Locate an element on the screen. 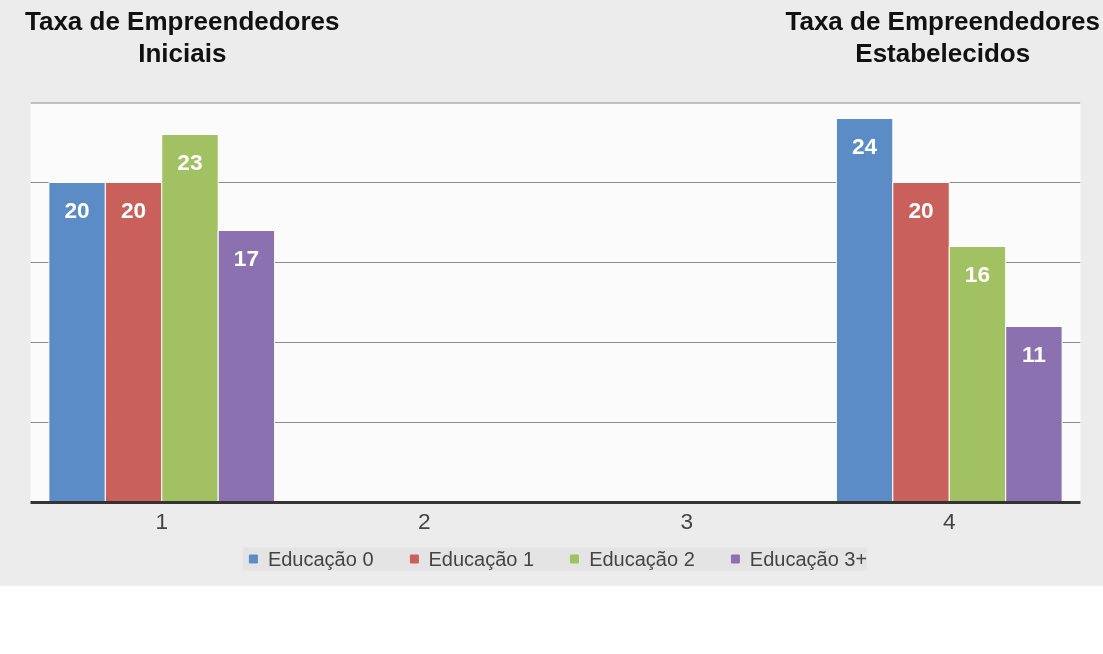  x-tick-label: 3 is located at coordinates (687, 520).